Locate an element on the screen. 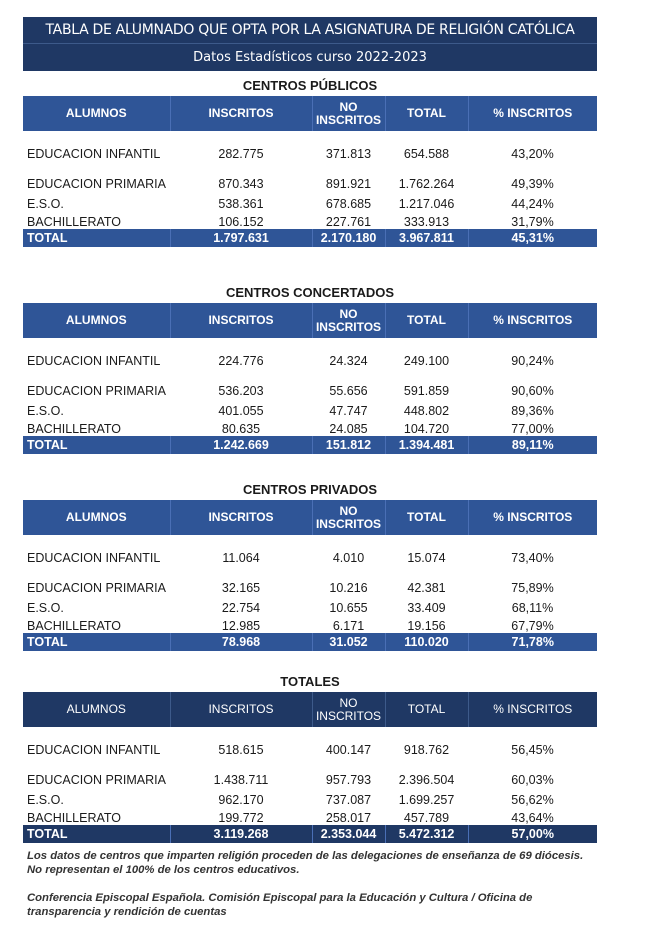  table-cell: 536.203 is located at coordinates (241, 391).